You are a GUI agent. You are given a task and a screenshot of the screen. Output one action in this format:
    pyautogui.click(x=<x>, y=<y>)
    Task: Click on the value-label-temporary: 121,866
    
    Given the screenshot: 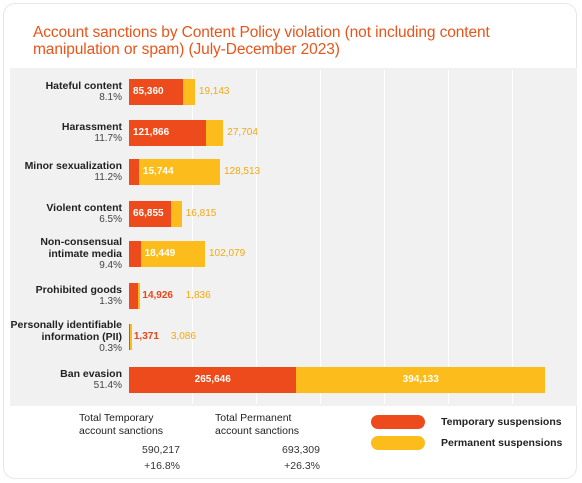 What is the action you would take?
    pyautogui.click(x=151, y=132)
    